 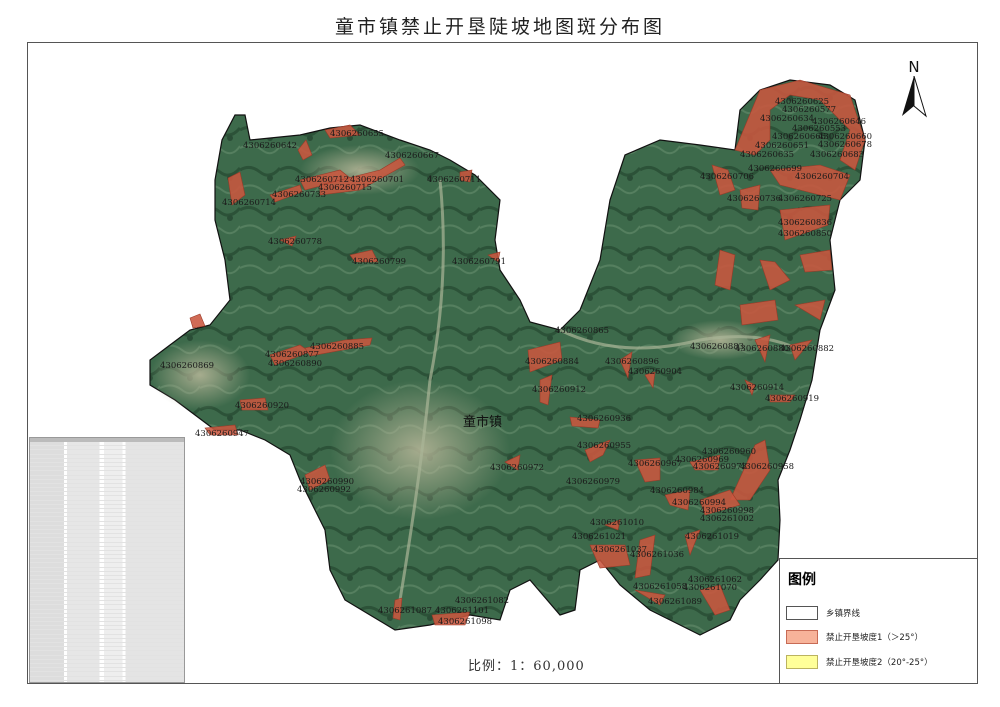 I want to click on patch-label: 4306260683, so click(x=837, y=155).